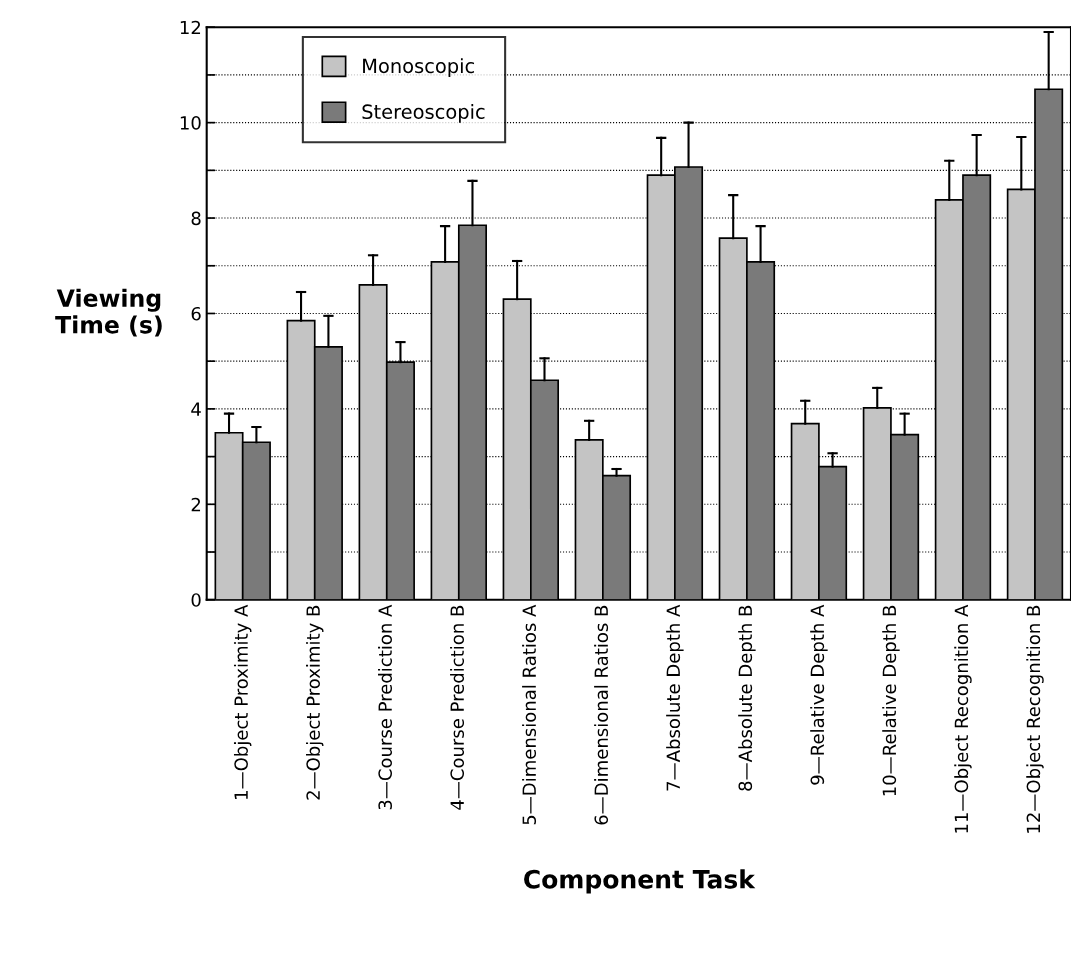  I want to click on y-axis-title: Viewing Time (s), so click(108, 312).